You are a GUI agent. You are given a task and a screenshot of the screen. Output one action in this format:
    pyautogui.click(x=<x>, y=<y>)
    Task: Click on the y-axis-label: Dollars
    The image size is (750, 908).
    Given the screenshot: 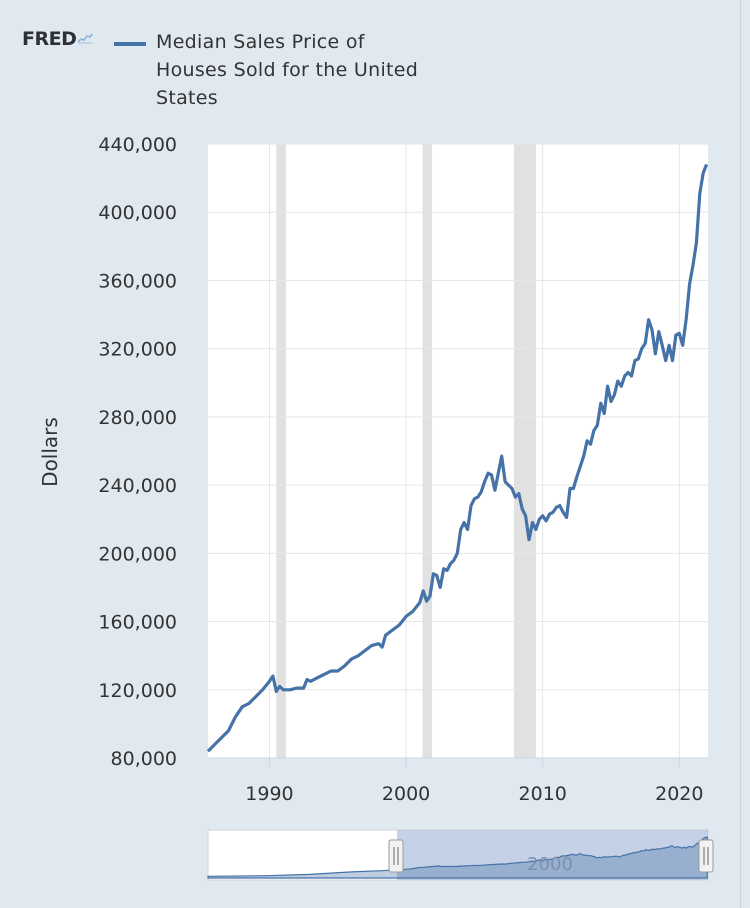 What is the action you would take?
    pyautogui.click(x=50, y=452)
    